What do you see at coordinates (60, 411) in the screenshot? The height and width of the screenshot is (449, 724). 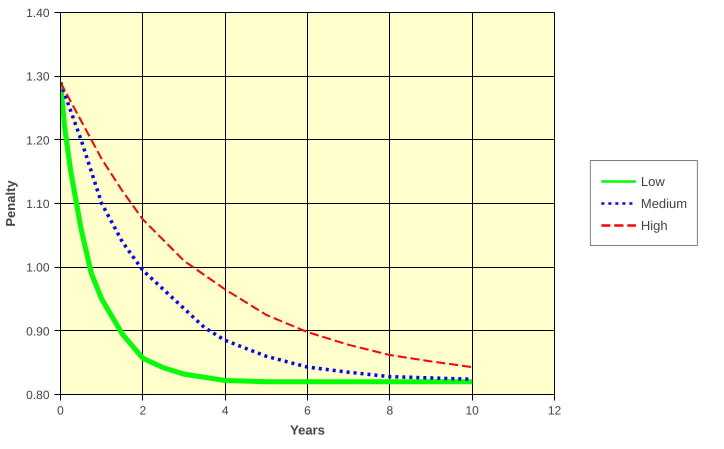 I see `x-tick-label: 0` at bounding box center [60, 411].